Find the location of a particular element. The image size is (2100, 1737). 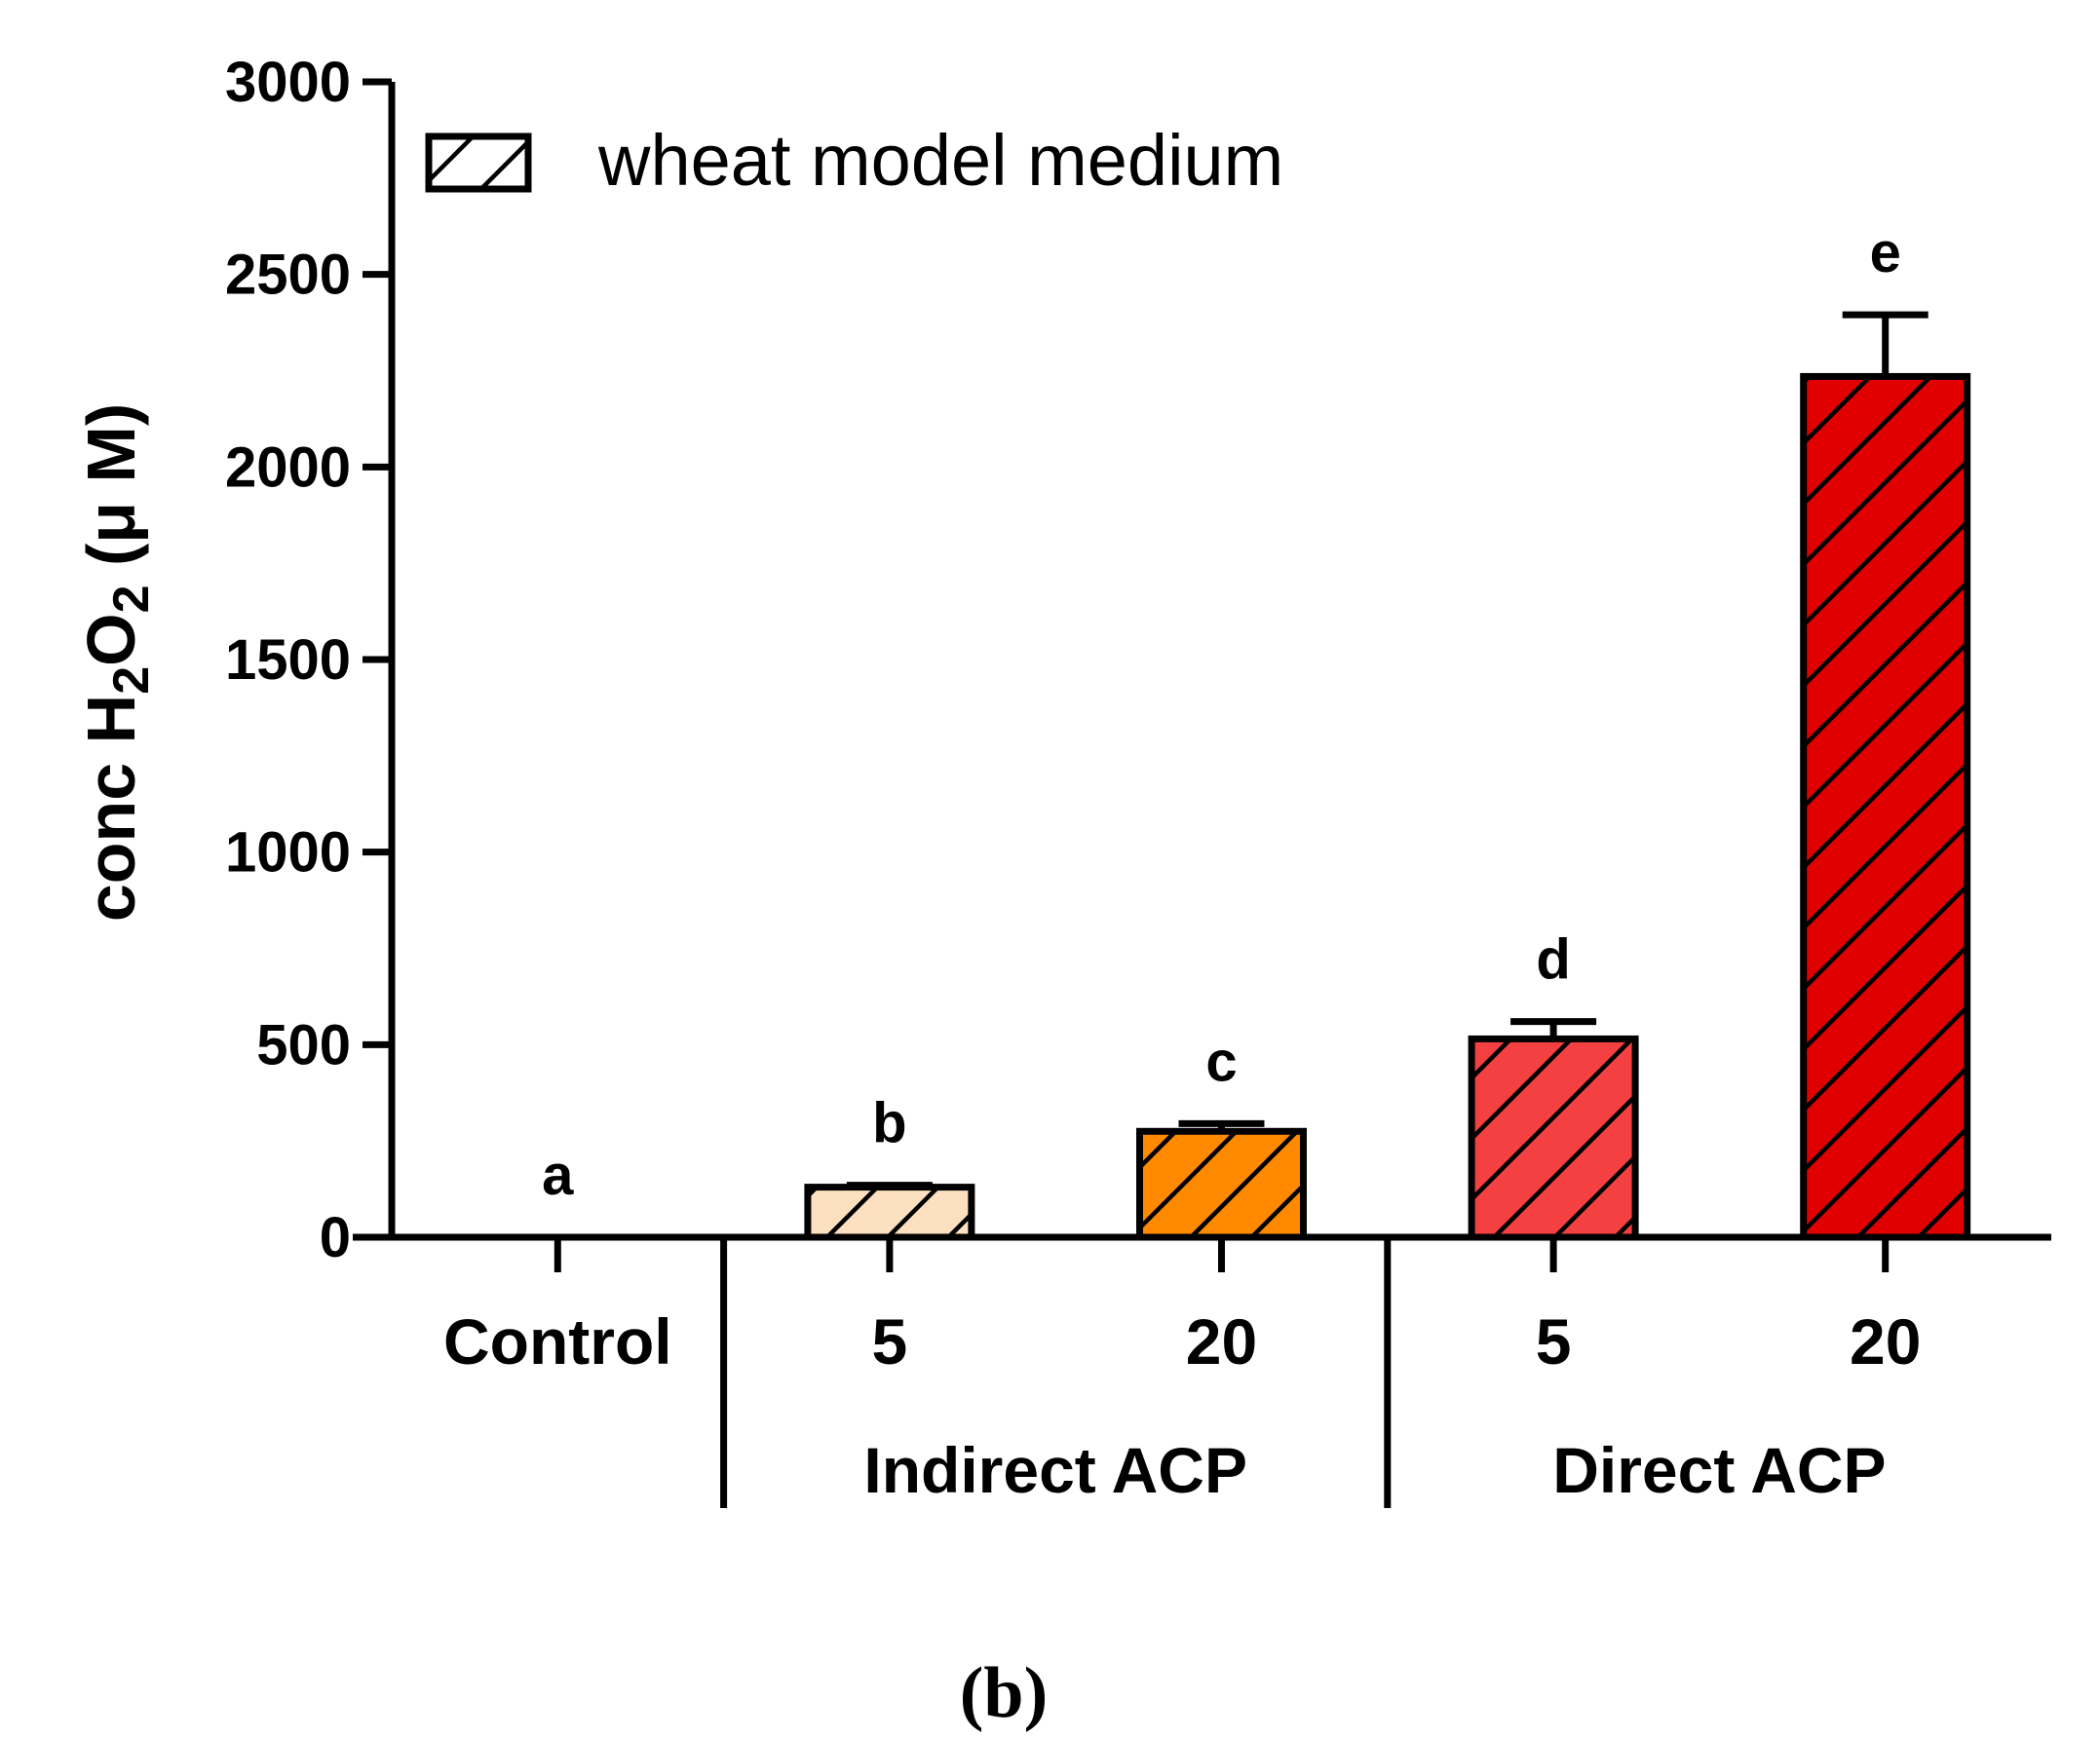

y-tick-label: 2000 is located at coordinates (288, 467).